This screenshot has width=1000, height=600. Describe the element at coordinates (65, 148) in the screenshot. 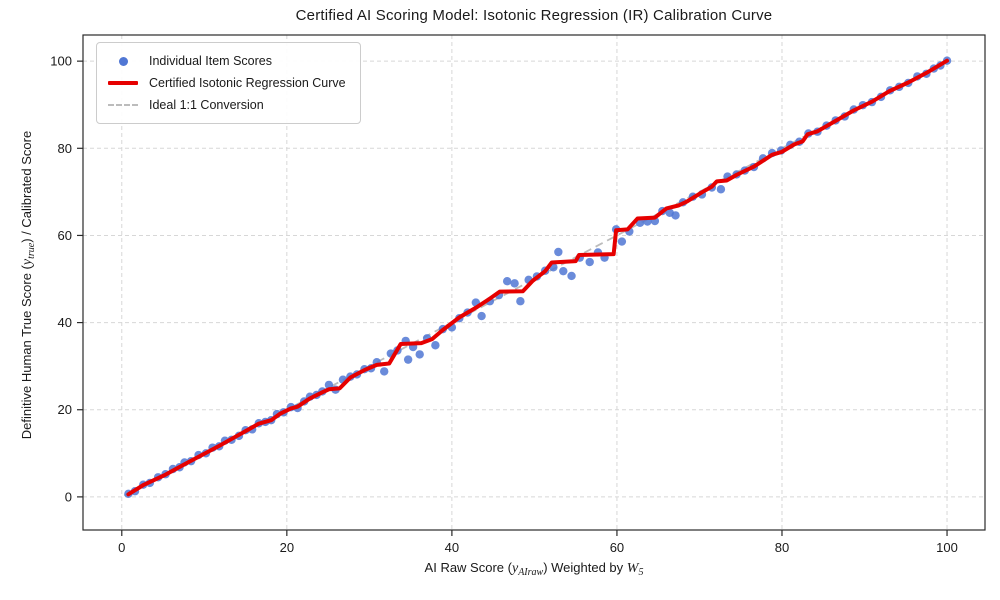

I see `y-tick-label: 80` at that location.